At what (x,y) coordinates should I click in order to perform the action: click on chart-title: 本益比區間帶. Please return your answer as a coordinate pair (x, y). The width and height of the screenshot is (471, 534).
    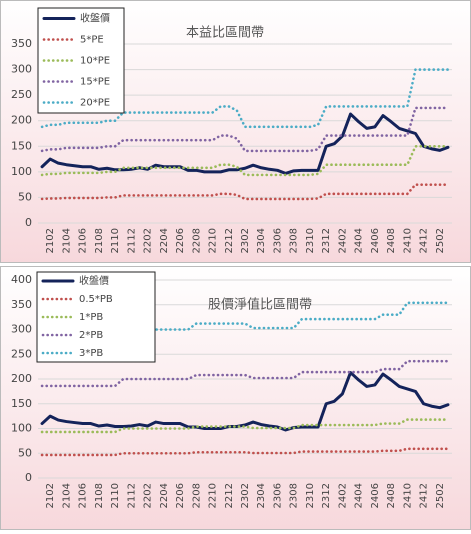
    Looking at the image, I should click on (225, 33).